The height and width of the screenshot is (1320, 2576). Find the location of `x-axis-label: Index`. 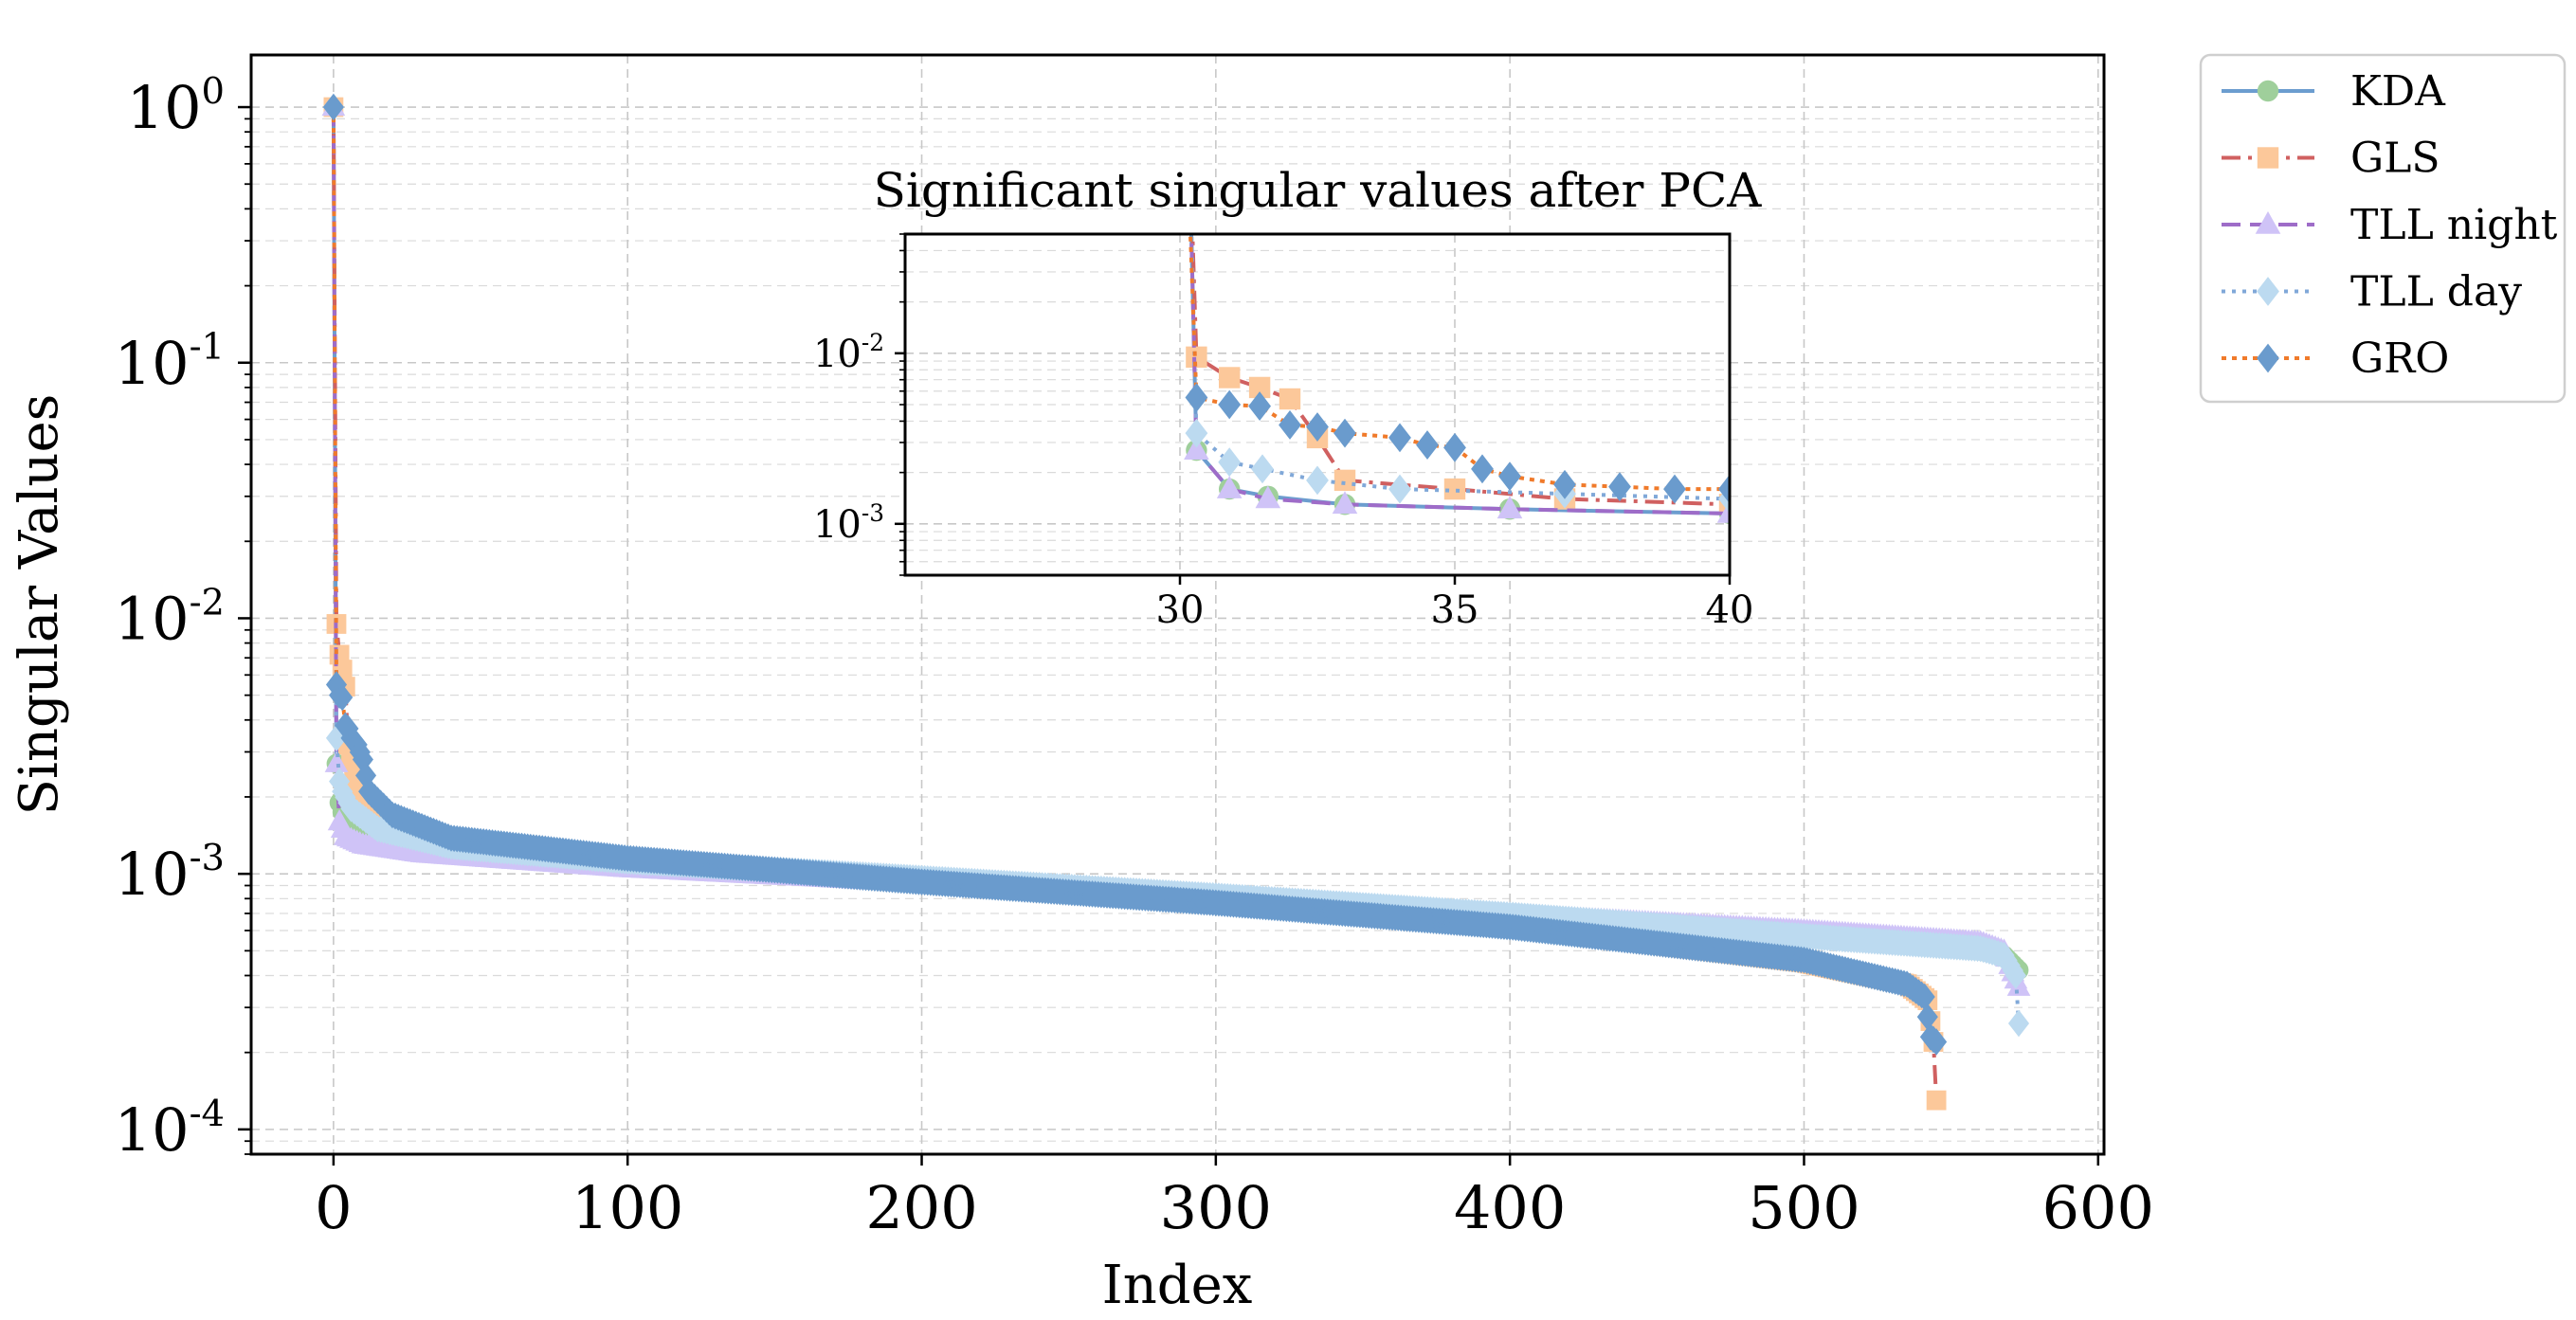

x-axis-label: Index is located at coordinates (1177, 1285).